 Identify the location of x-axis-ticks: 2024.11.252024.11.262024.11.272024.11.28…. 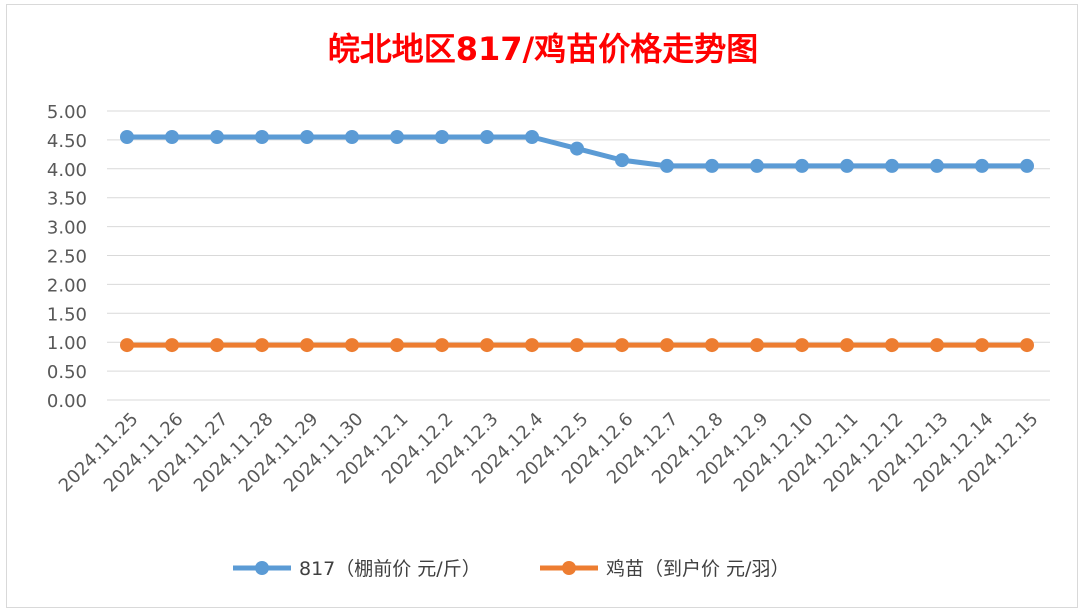
(549, 453).